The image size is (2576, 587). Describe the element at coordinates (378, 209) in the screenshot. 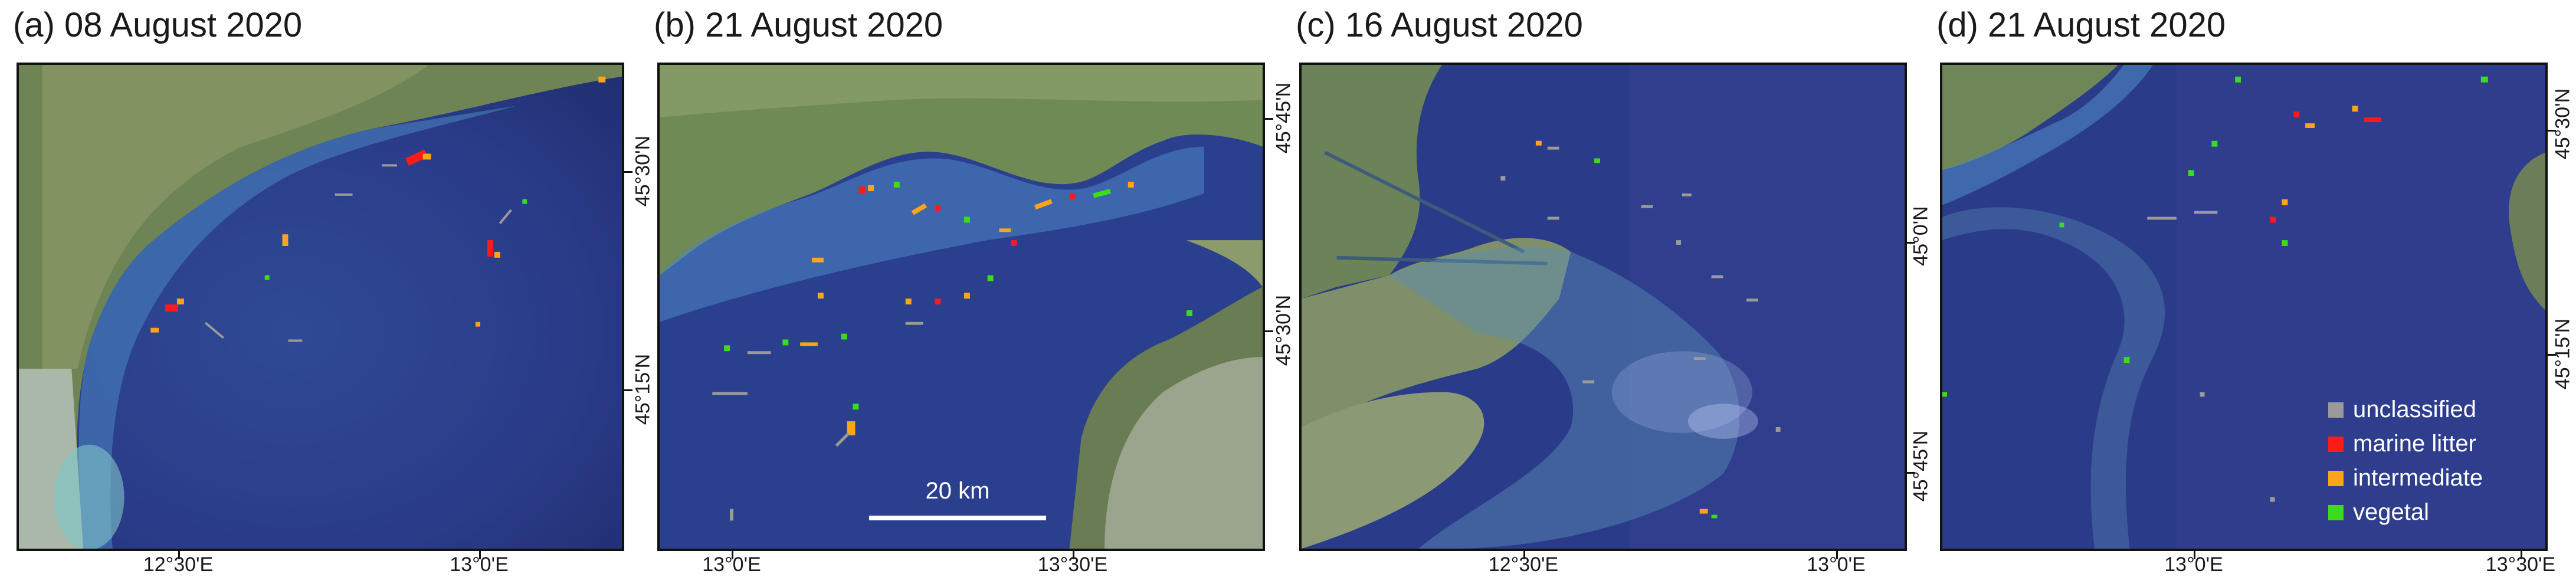

I see `panel-a-detections` at that location.